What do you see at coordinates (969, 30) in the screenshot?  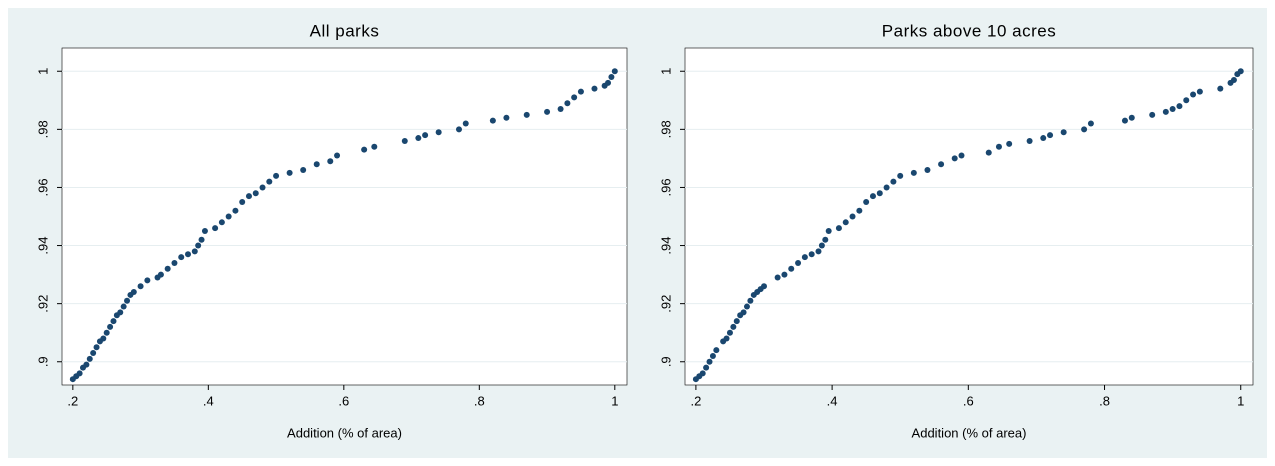 I see `chart-title: Parks above 10 acres` at bounding box center [969, 30].